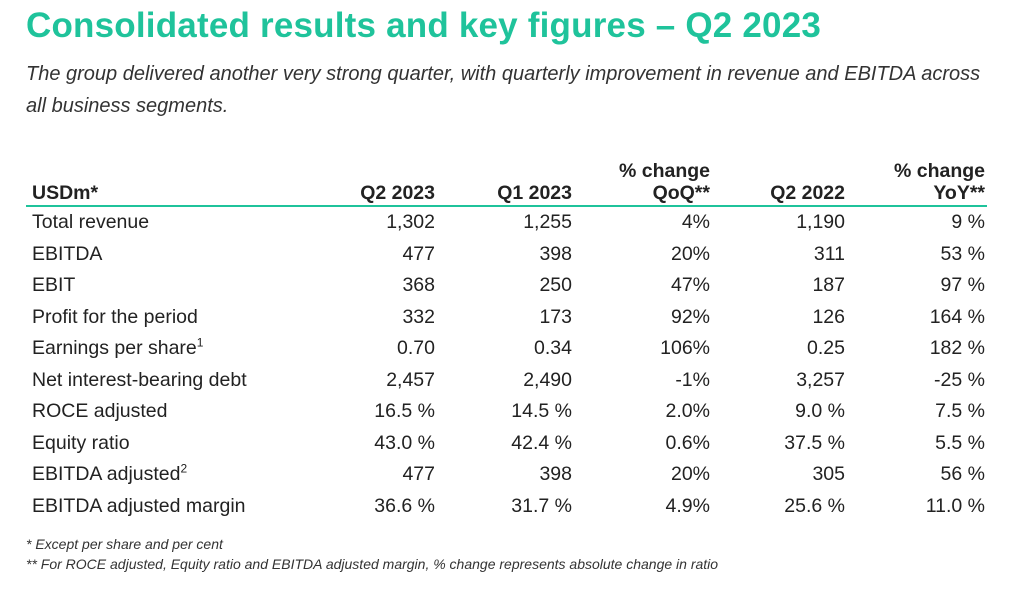 Image resolution: width=1013 pixels, height=597 pixels. What do you see at coordinates (81, 442) in the screenshot?
I see `row-label: Equity ratio` at bounding box center [81, 442].